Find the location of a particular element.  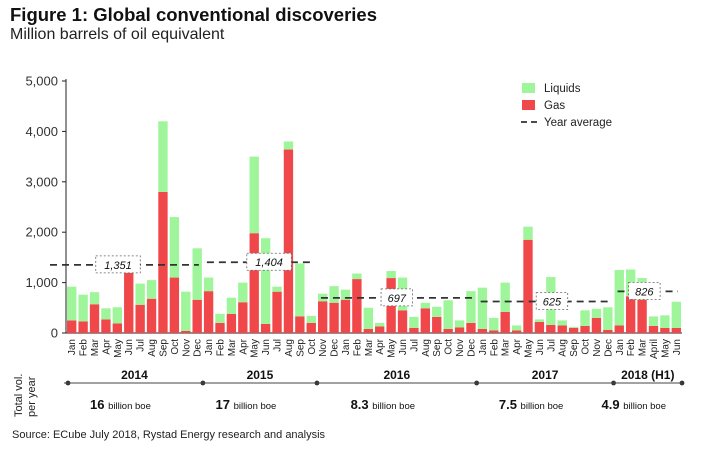

month-label: Feb is located at coordinates (631, 348).